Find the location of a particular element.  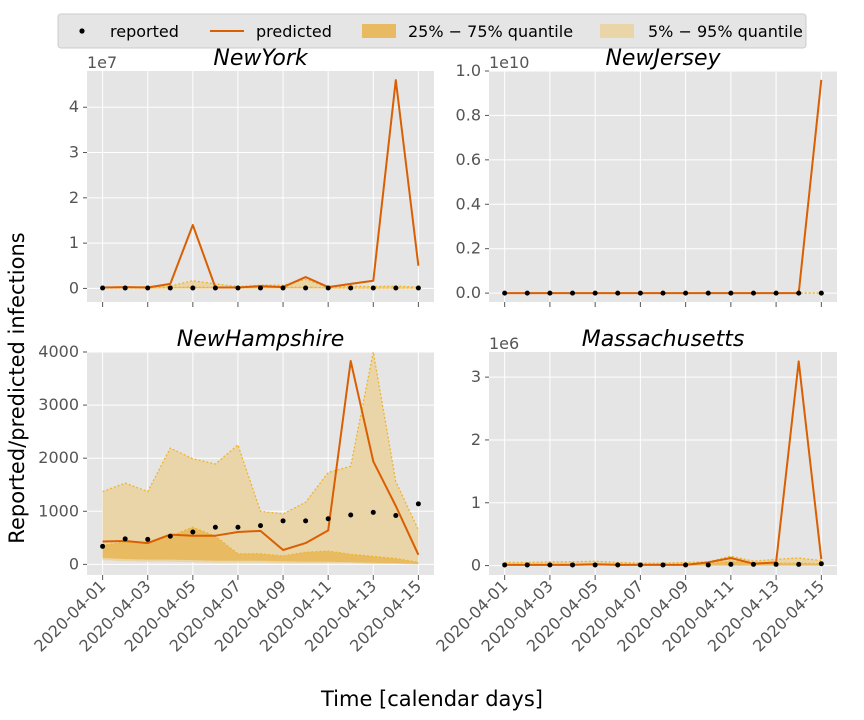

y-tick-label: 0.0 is located at coordinates (468, 292).